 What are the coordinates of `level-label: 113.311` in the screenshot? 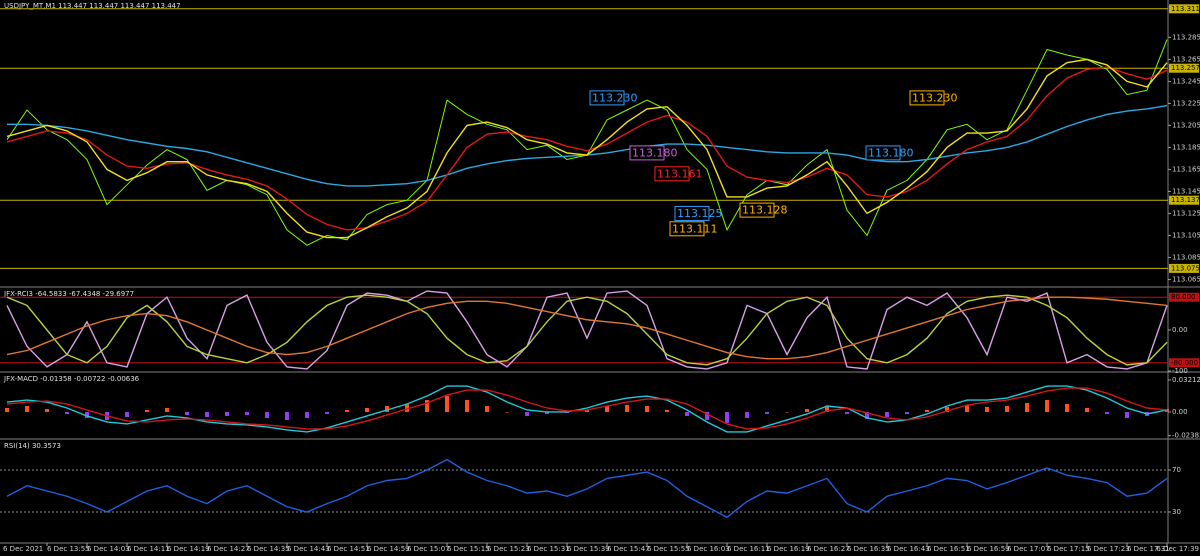 It's located at (1185, 9).